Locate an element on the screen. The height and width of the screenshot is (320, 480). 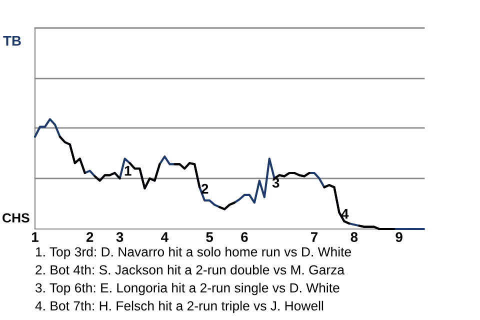
text: 1. Top 3rd: D. Navarro hit a solo home run vs D. White is located at coordinates (193, 253).